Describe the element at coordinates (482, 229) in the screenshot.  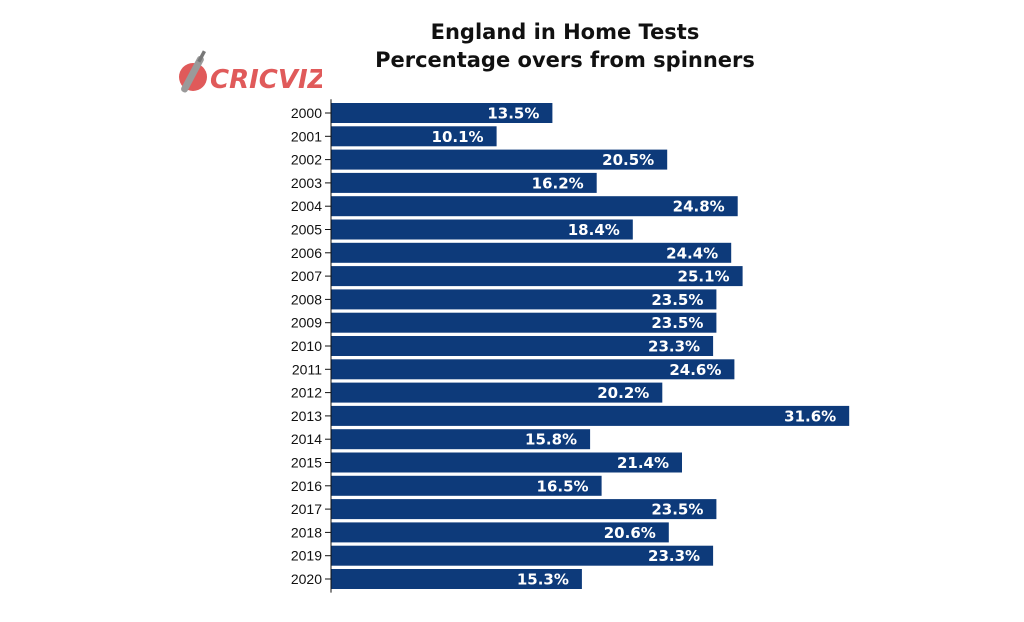
I see `bar-2005` at that location.